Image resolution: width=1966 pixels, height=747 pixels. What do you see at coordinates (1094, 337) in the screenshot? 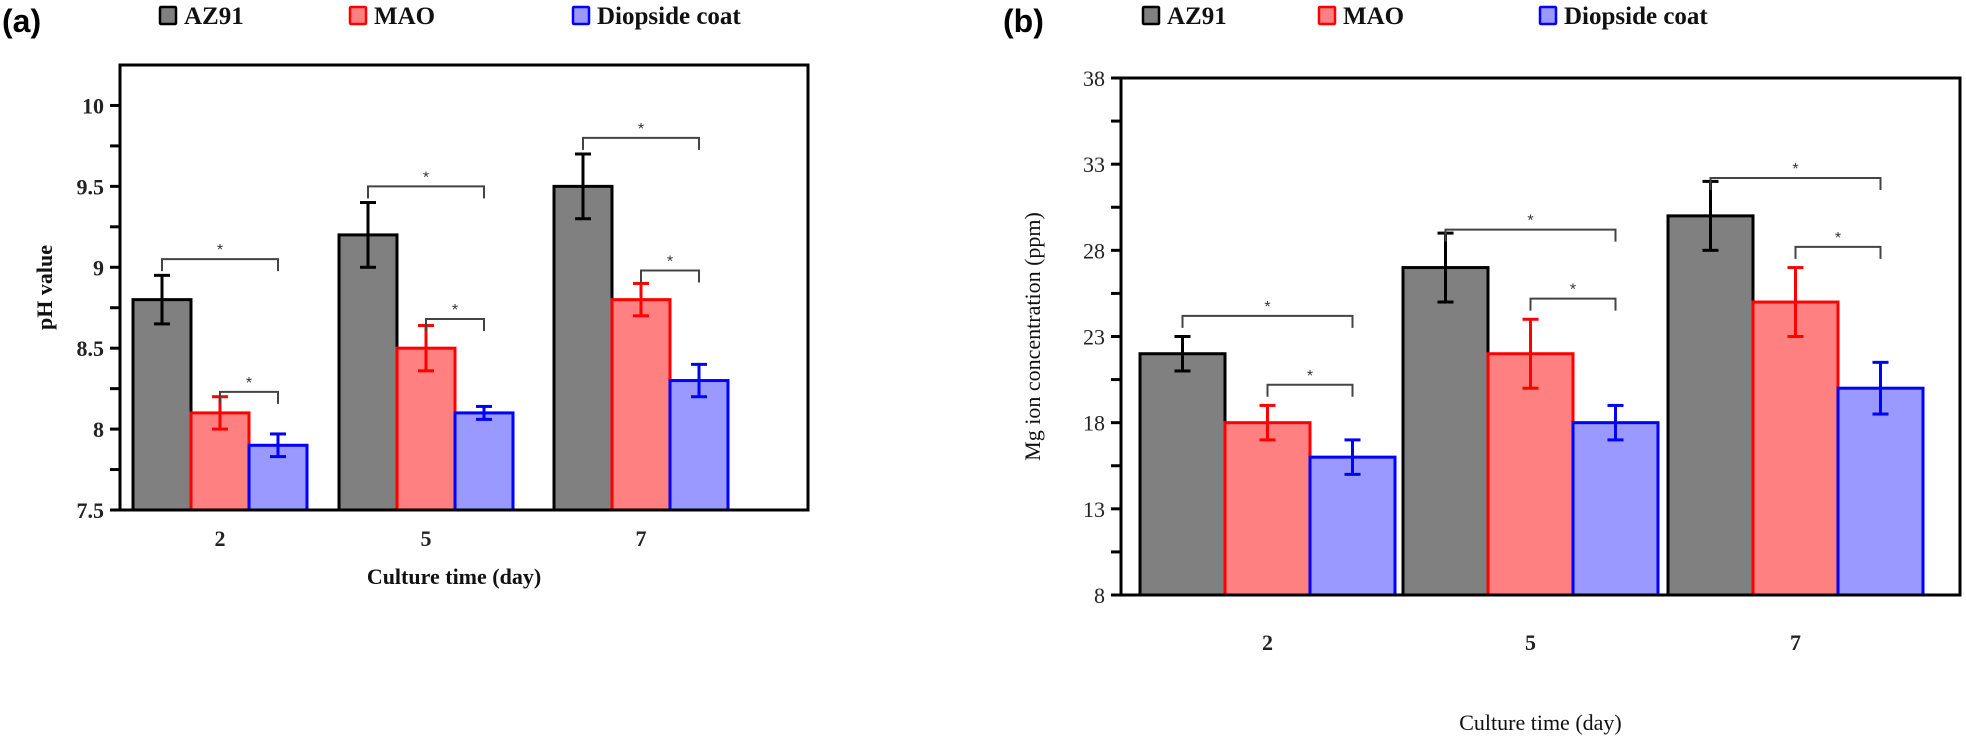
I see `y-tick-label: 23` at bounding box center [1094, 337].